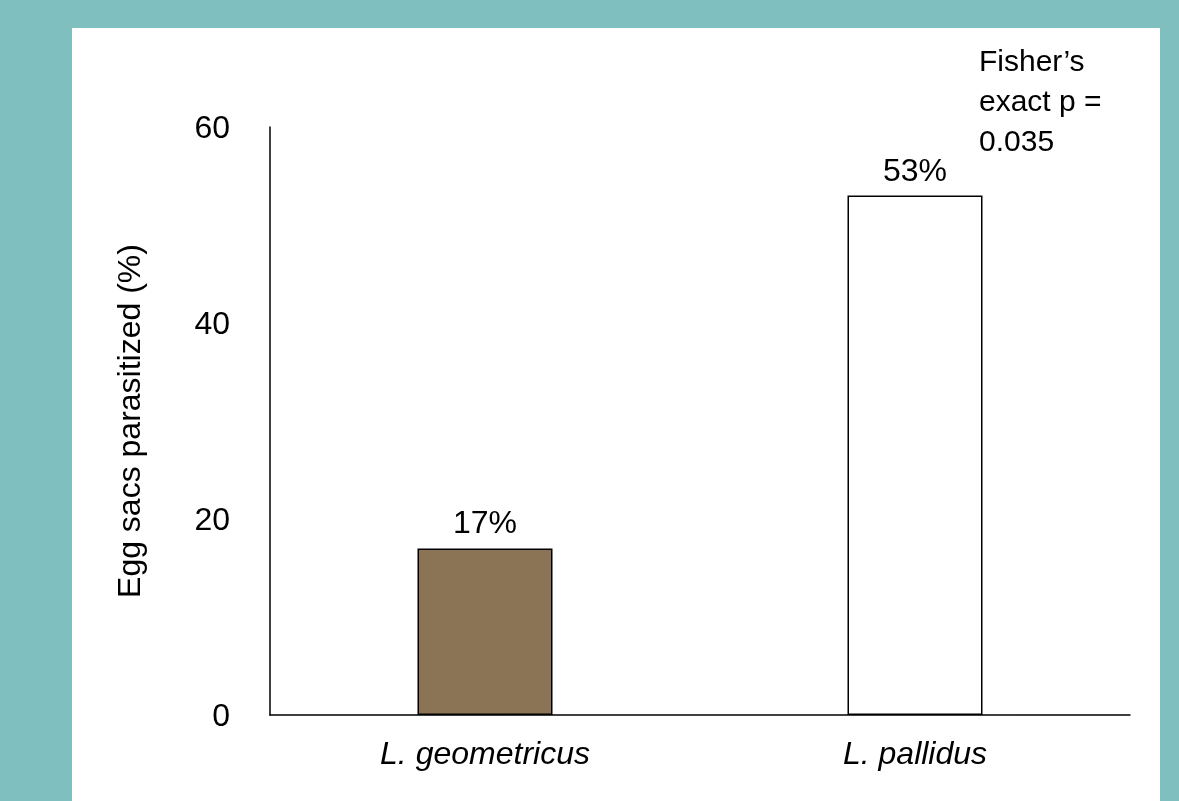  I want to click on x-tick-label: L. geometricus, so click(485, 753).